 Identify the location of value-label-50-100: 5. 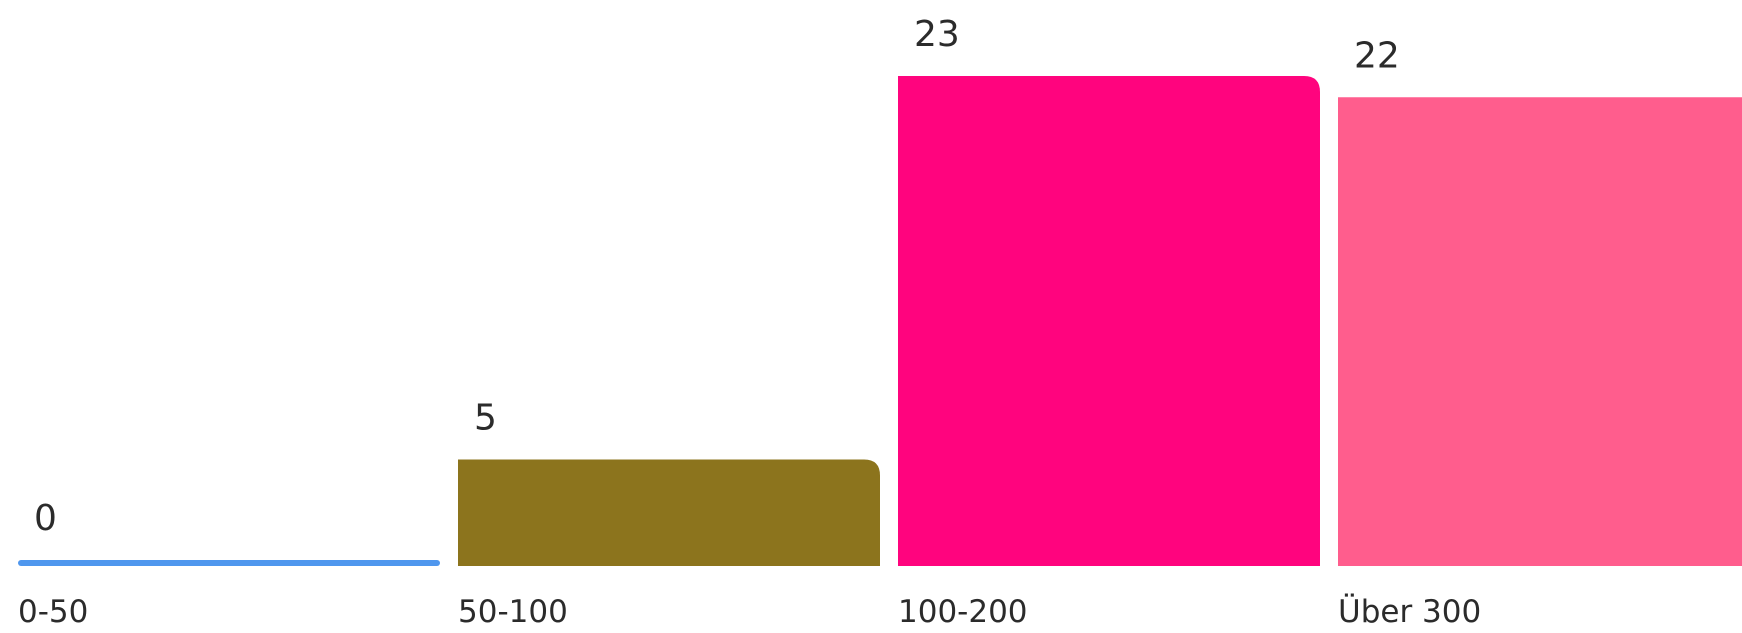
(485, 417).